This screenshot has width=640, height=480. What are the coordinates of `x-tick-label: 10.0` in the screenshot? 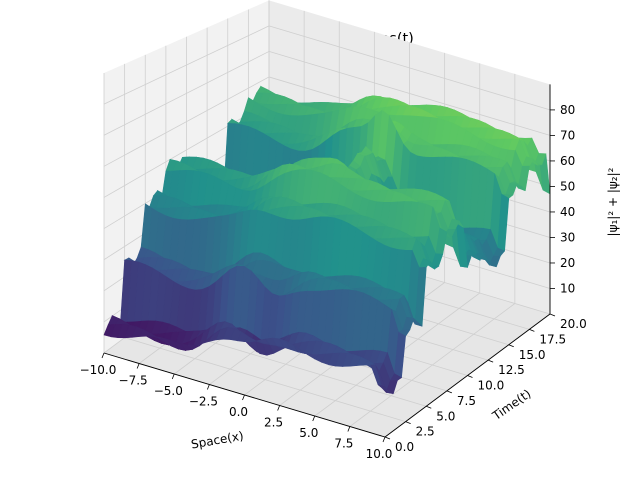 It's located at (379, 454).